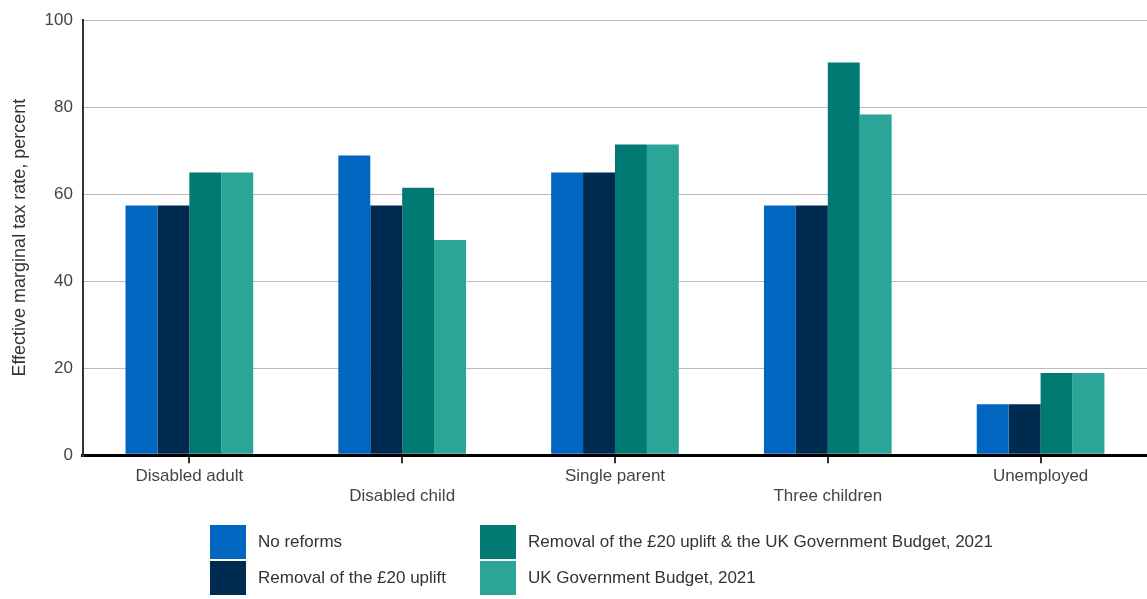 This screenshot has width=1147, height=599. Describe the element at coordinates (18, 237) in the screenshot. I see `y-axis-title: Effective marginal tax rate, percent` at that location.